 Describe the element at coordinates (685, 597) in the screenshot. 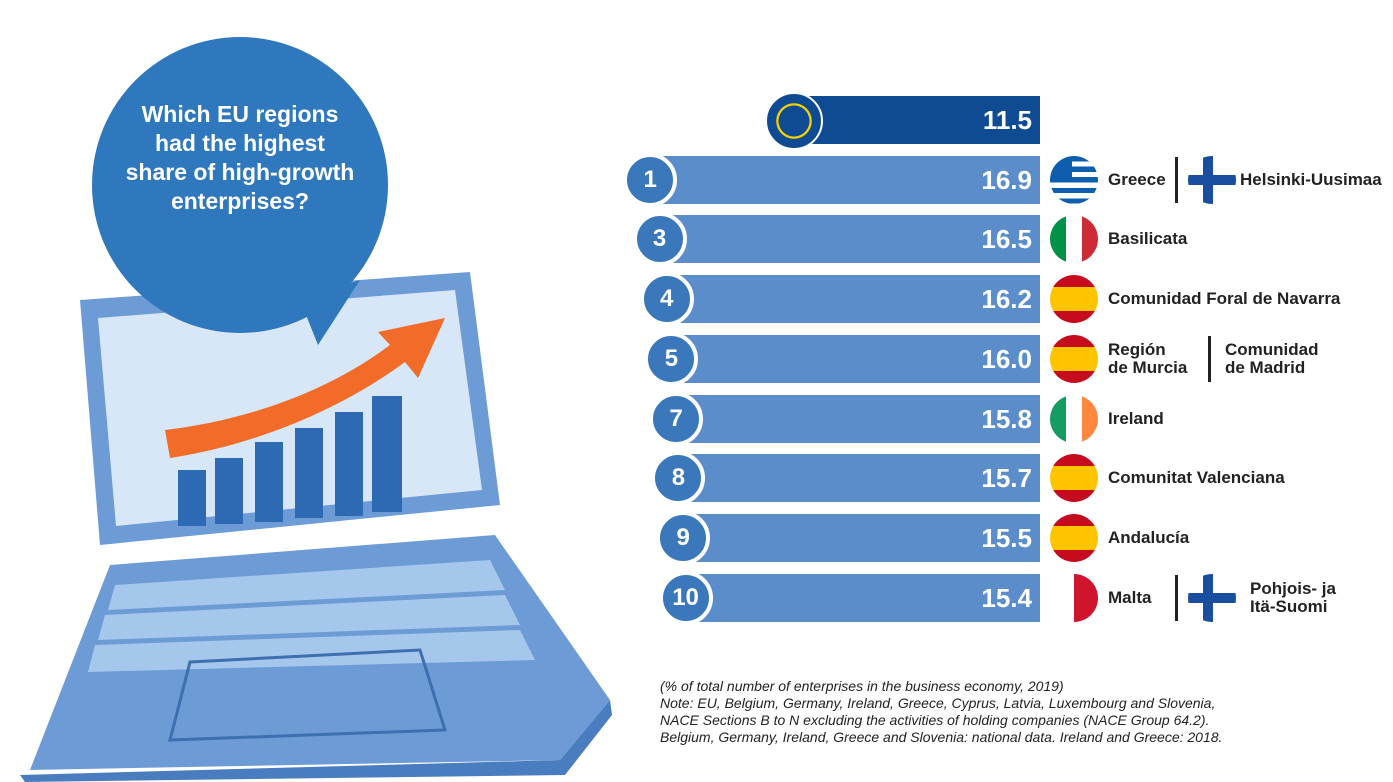

I see `rank-badge: 10` at that location.